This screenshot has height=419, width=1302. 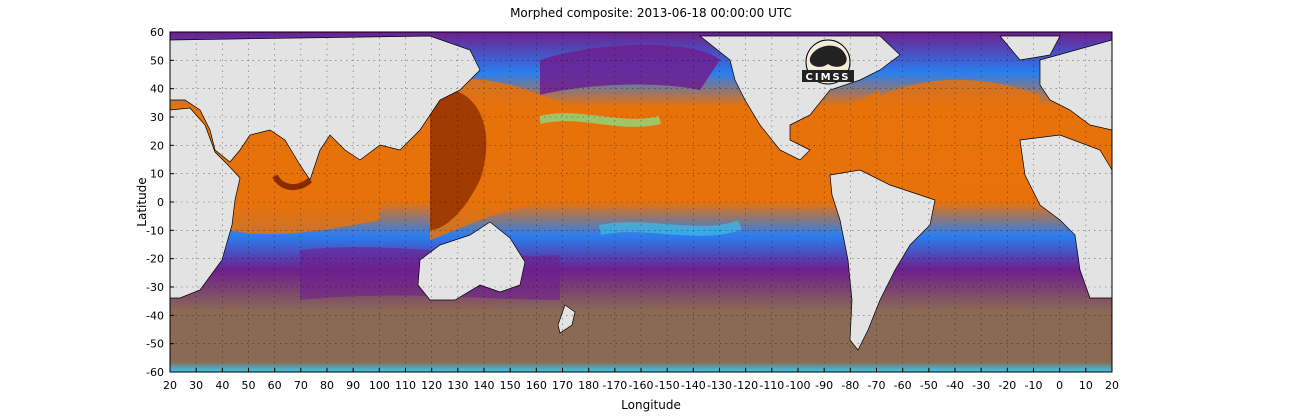 I want to click on x-tick-label: -30, so click(x=981, y=385).